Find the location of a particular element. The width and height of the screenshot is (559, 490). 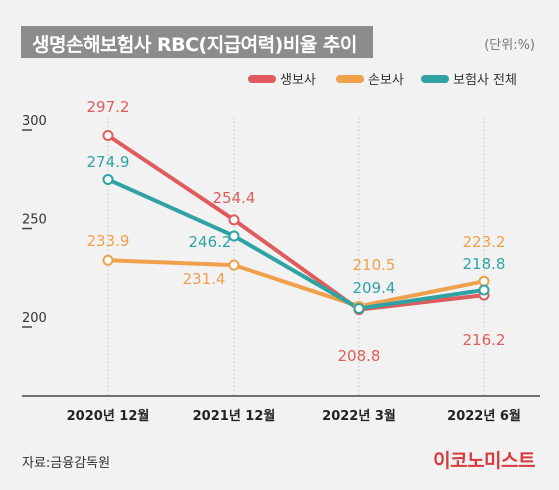

data-label: 231.4 is located at coordinates (204, 279).